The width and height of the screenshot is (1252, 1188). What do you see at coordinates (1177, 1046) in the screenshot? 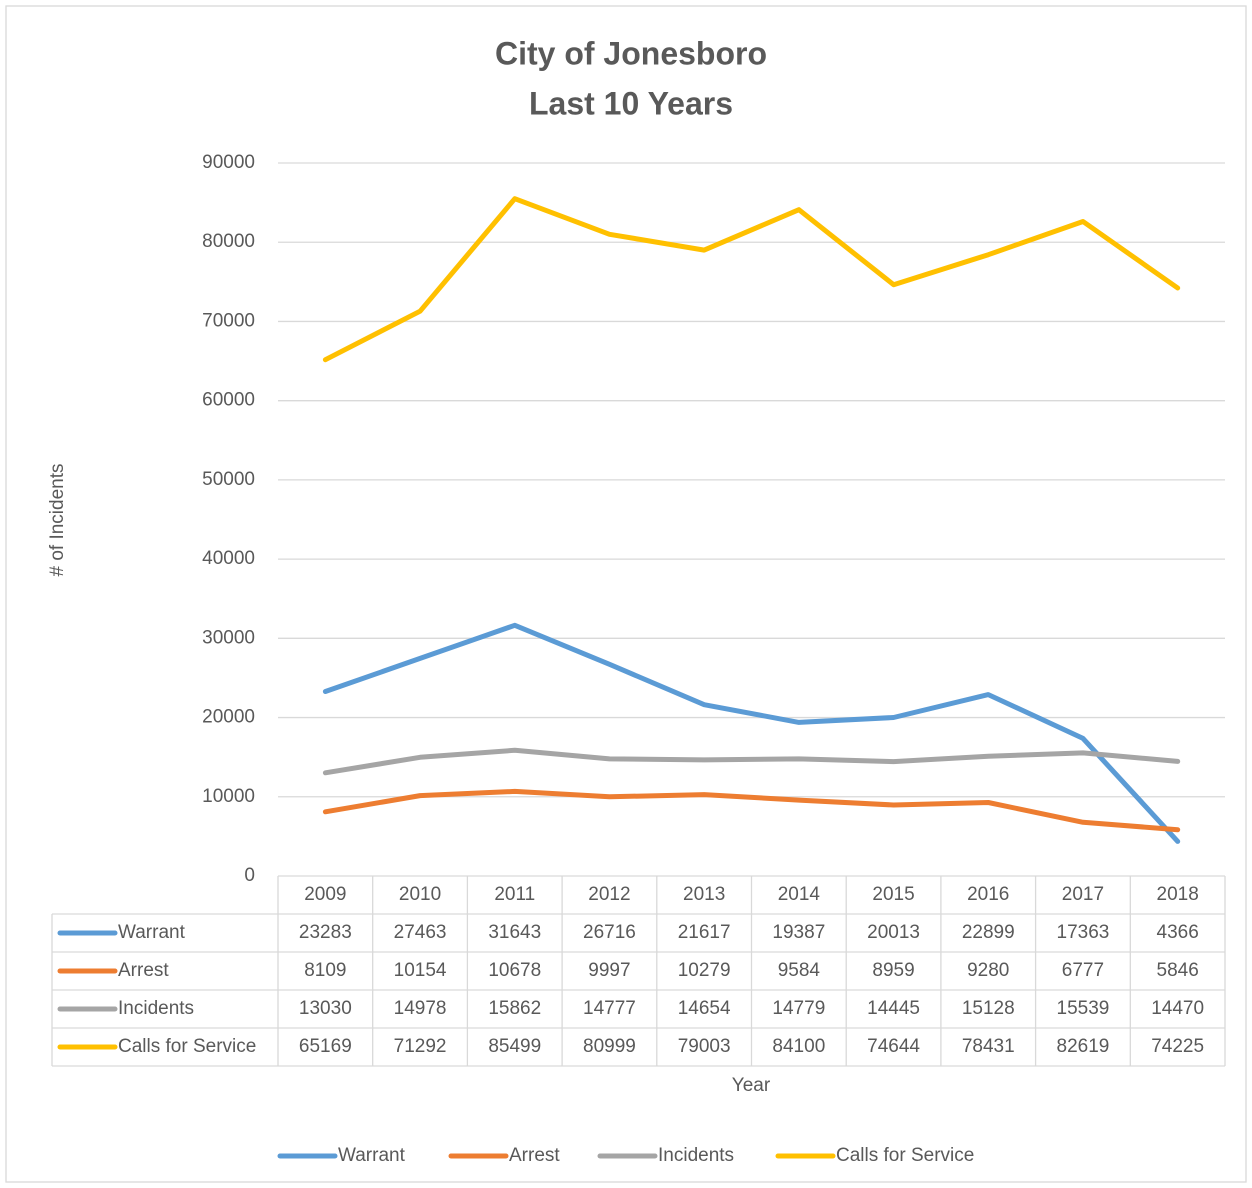
I see `table-cell: 74225` at bounding box center [1177, 1046].